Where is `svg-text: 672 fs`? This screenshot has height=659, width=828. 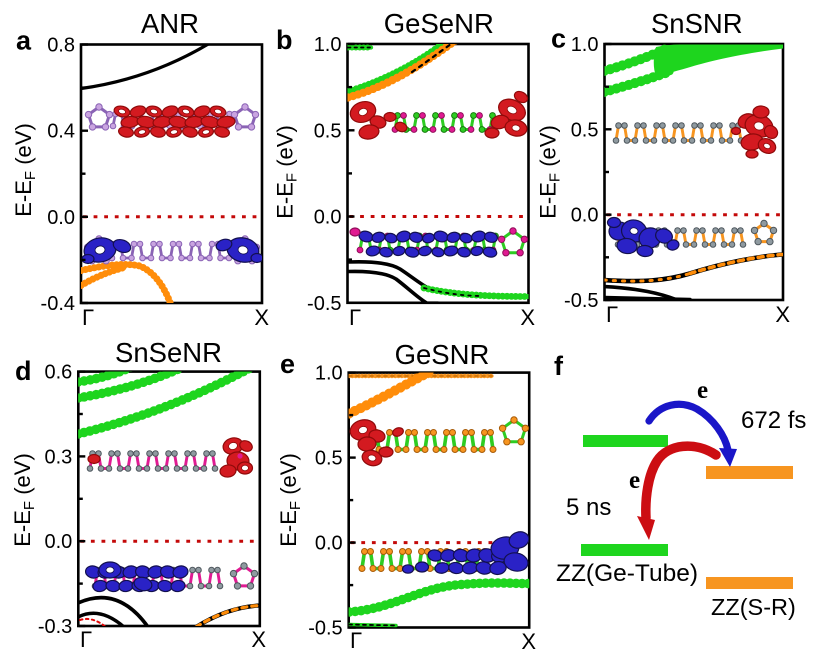
svg-text: 672 fs is located at coordinates (773, 420).